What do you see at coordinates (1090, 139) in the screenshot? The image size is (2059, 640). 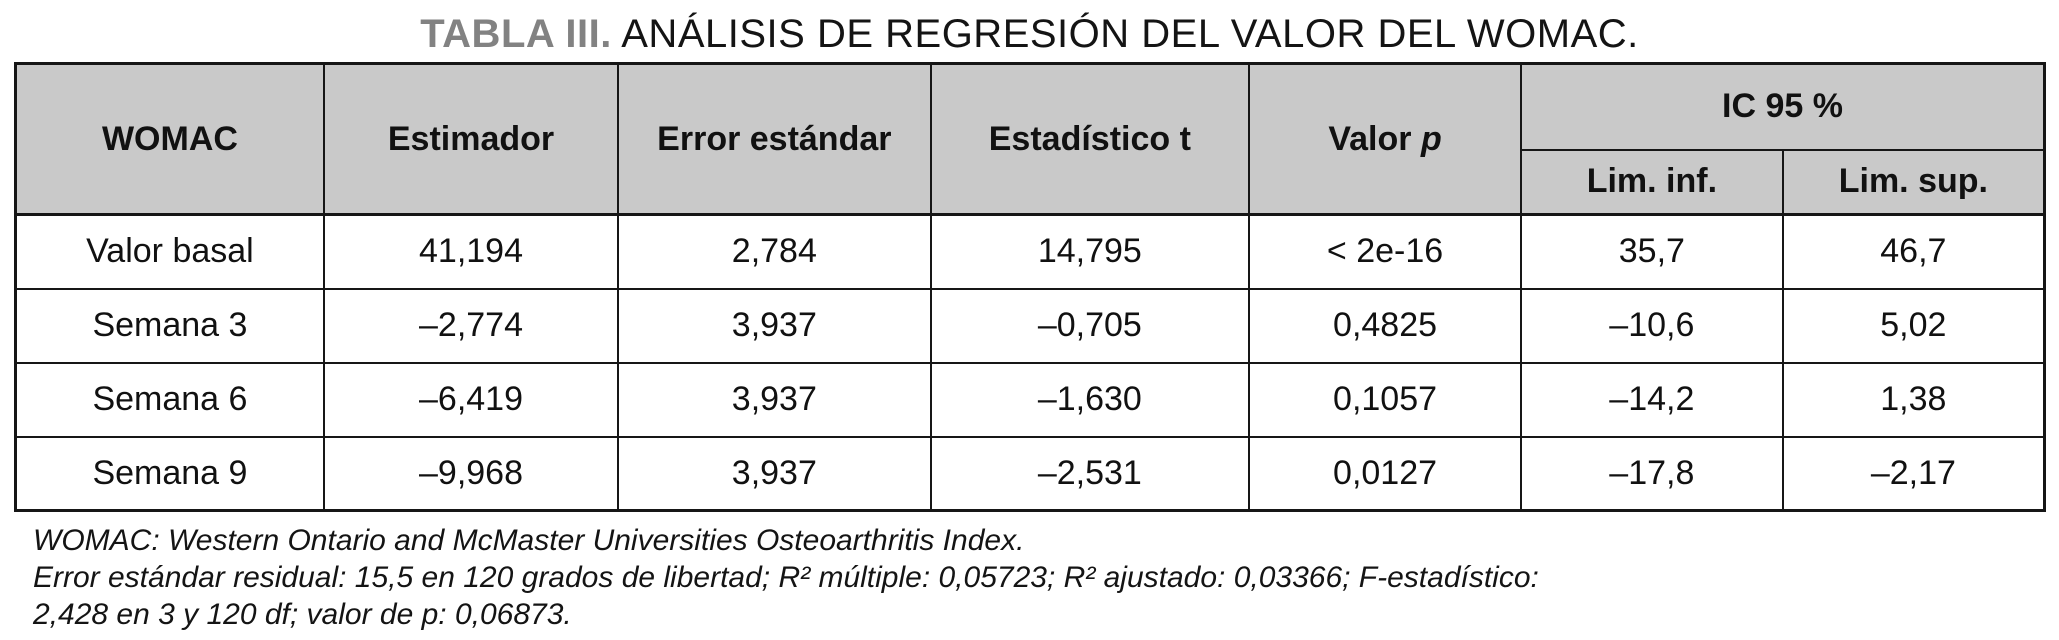 I see `col-header-estadistico-t: Estadístico t` at bounding box center [1090, 139].